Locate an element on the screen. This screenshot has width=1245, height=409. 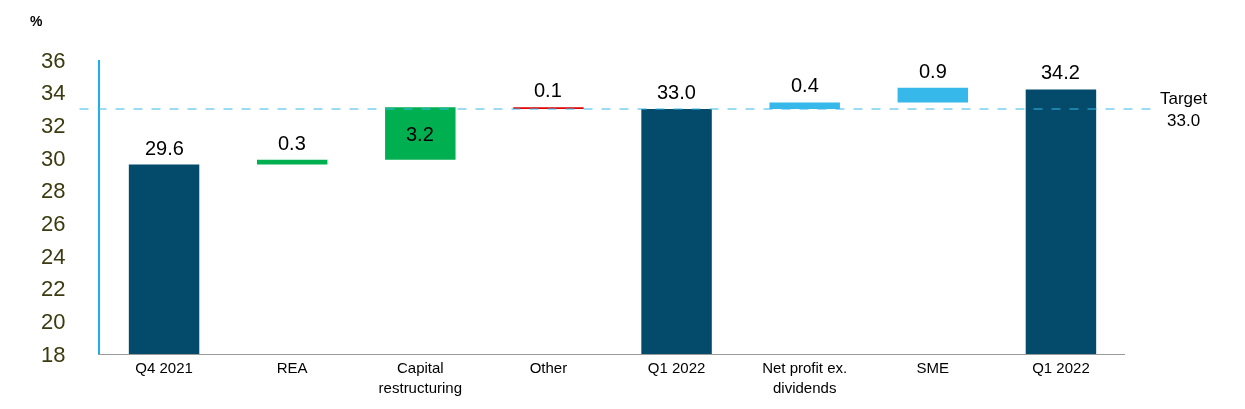
x-tick-label: Capital restructuring is located at coordinates (420, 377).